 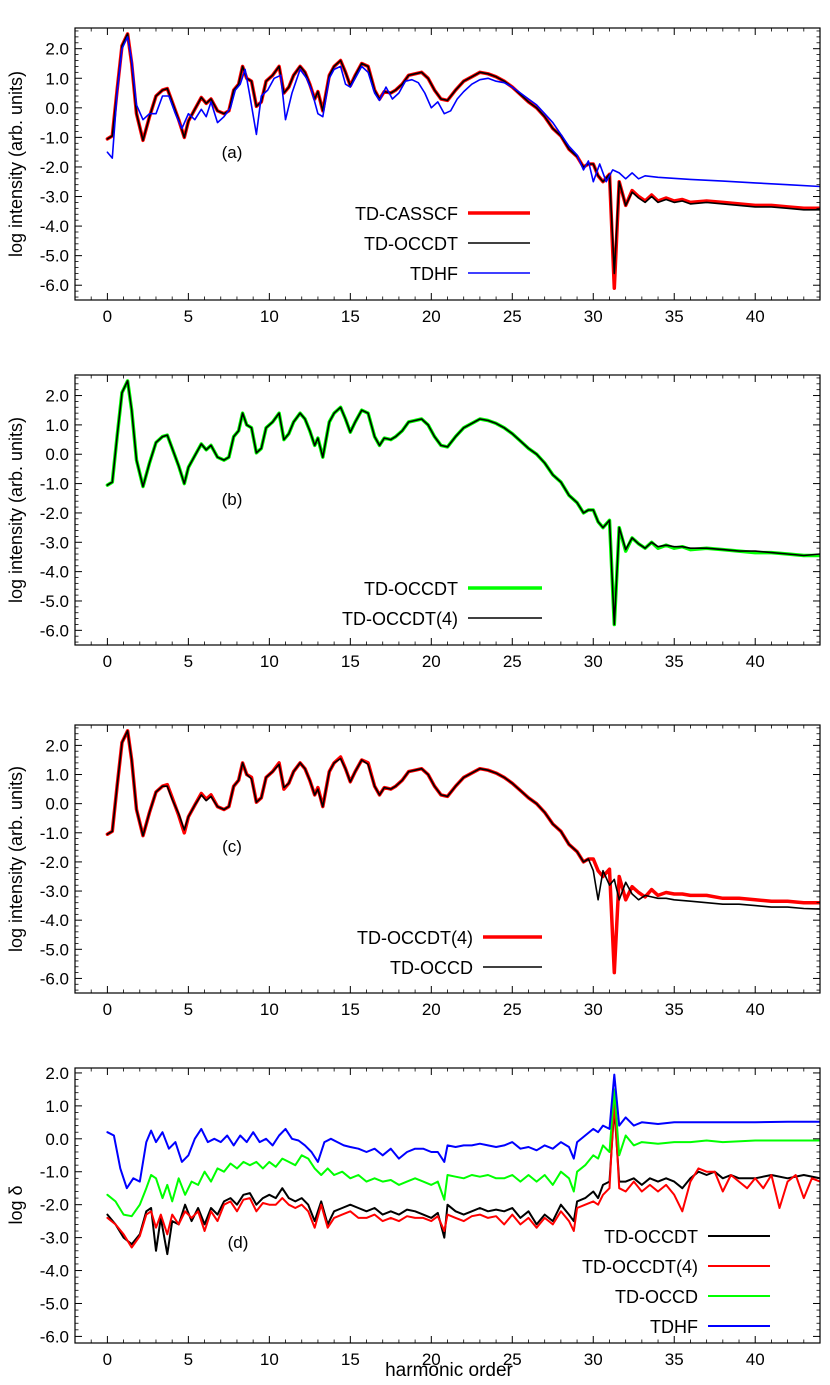 I want to click on legend: TD-OCCDT TD-OCCDT(4), so click(x=442, y=604).